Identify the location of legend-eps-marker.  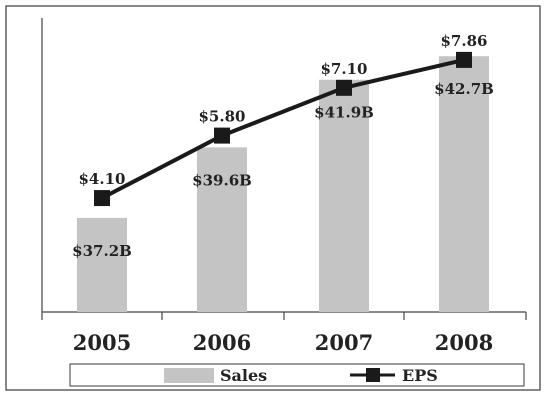
(373, 375).